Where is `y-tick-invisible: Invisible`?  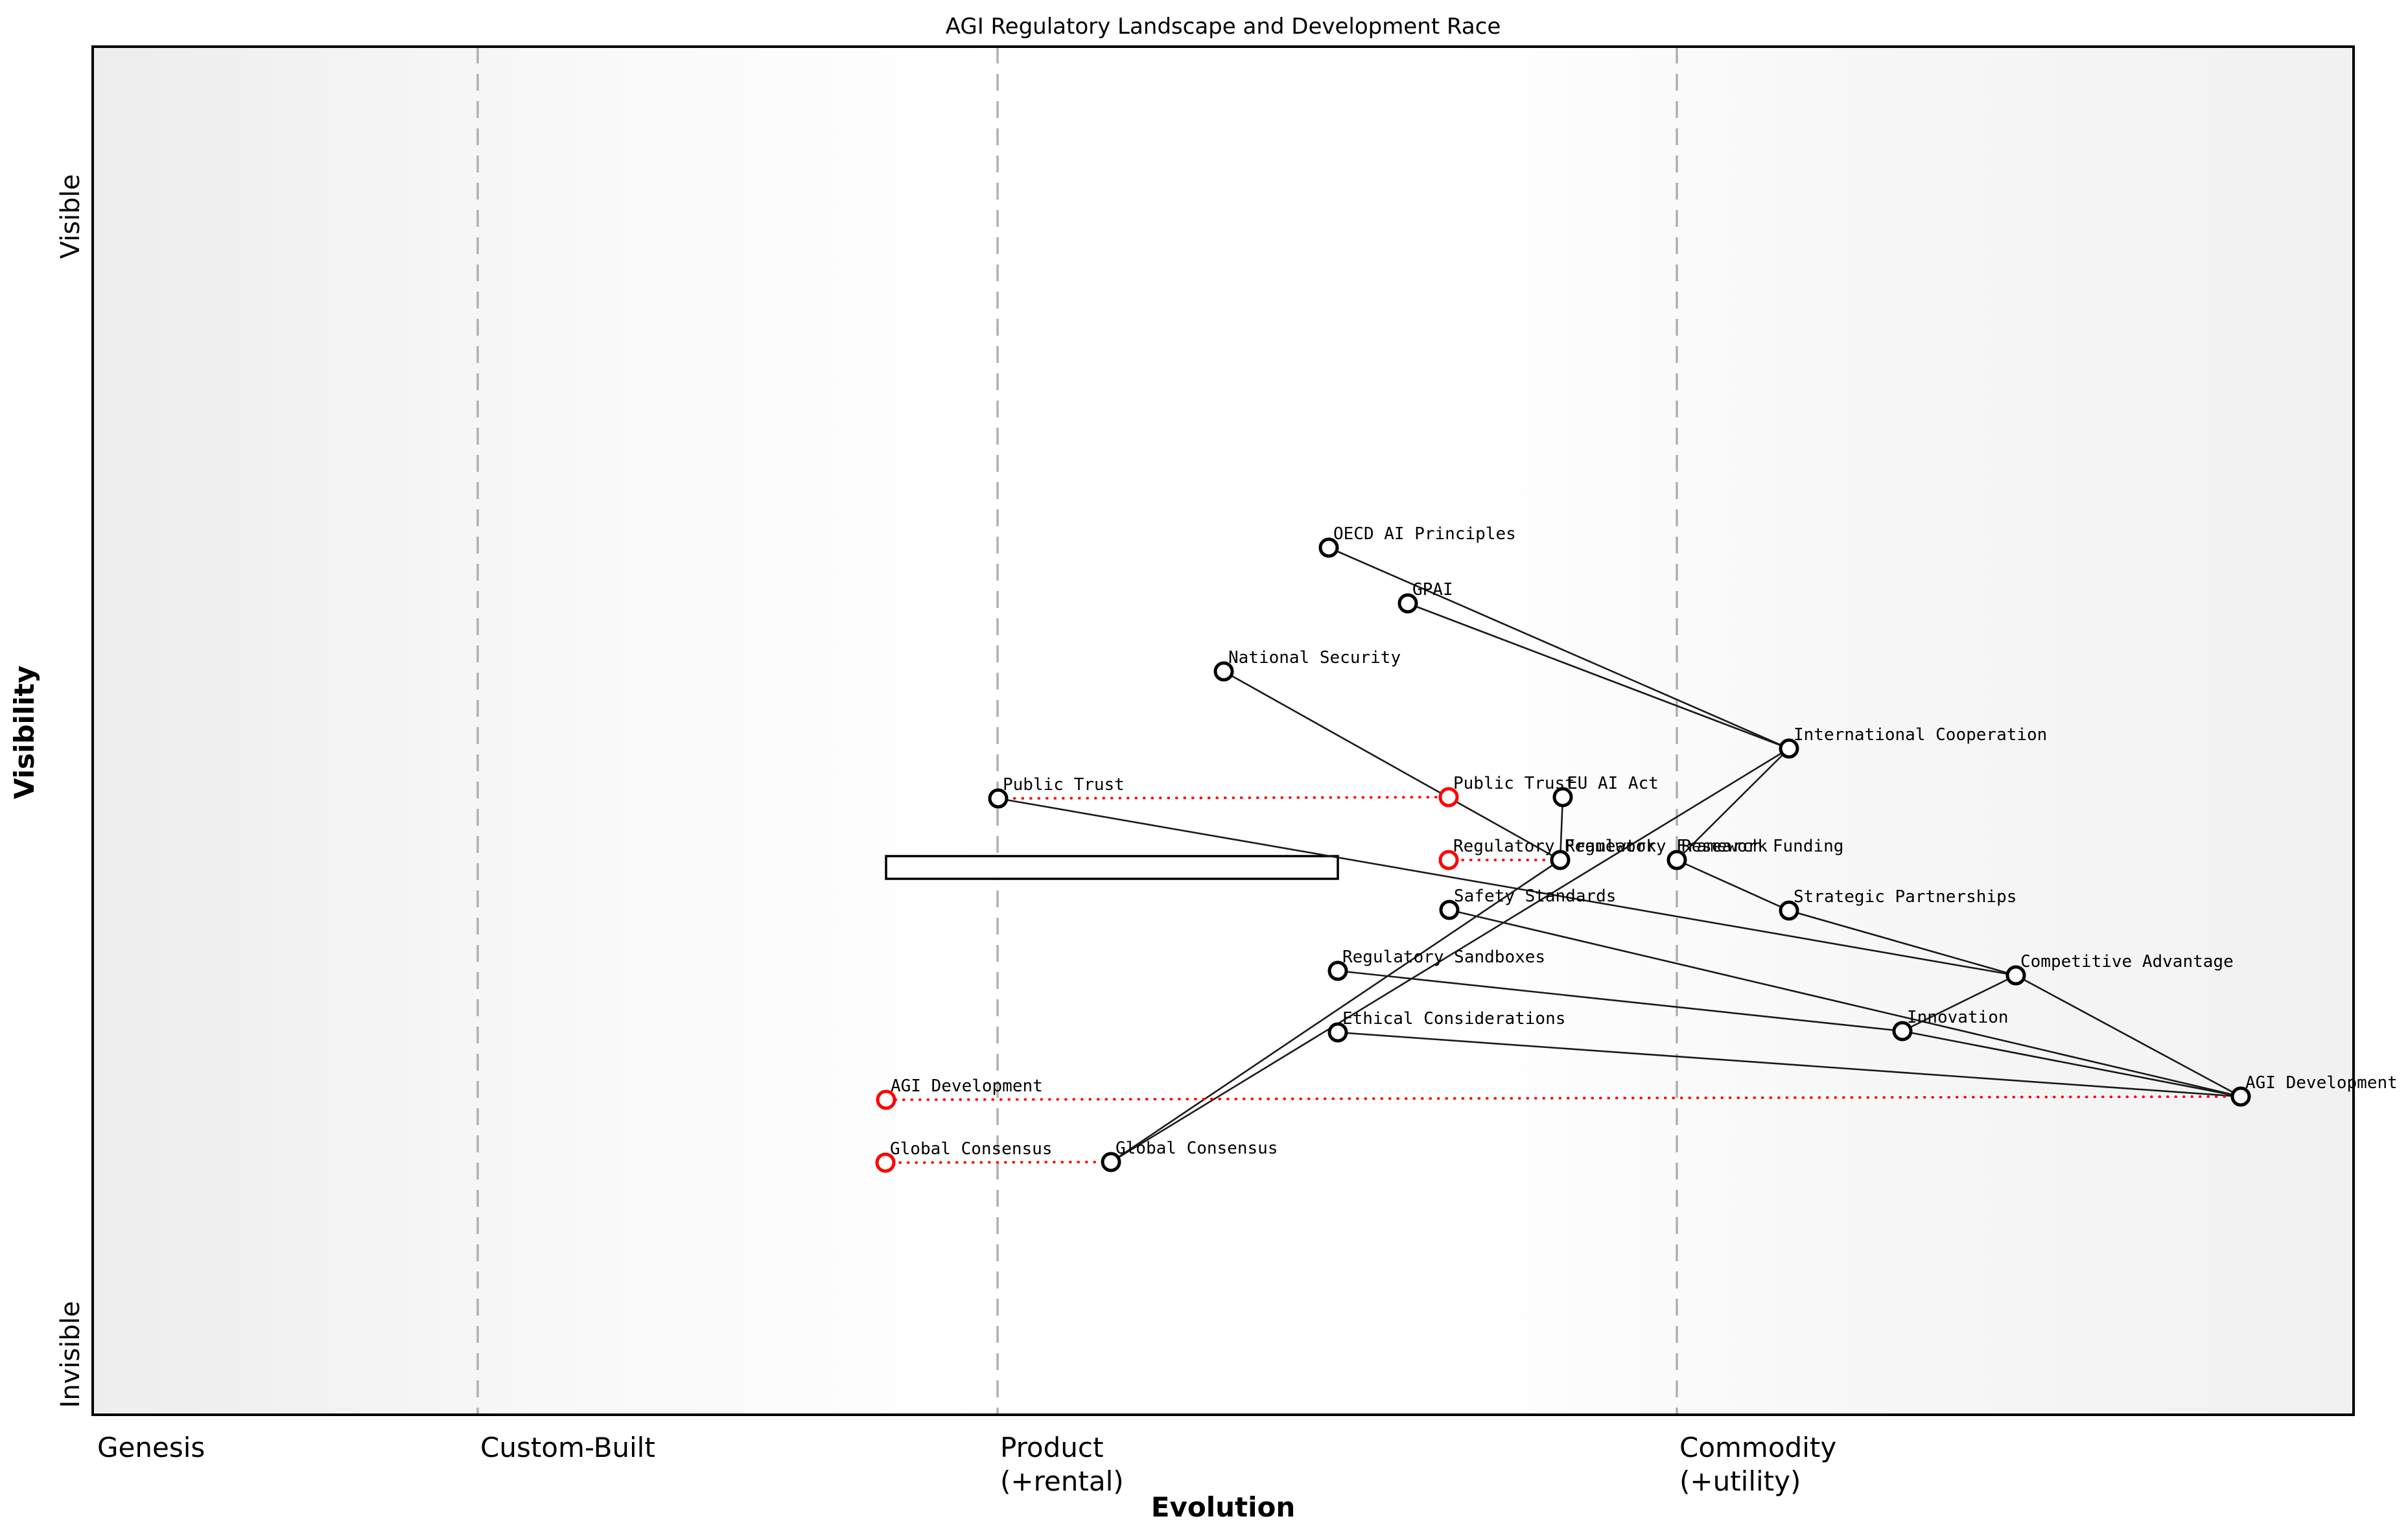 y-tick-invisible: Invisible is located at coordinates (71, 1354).